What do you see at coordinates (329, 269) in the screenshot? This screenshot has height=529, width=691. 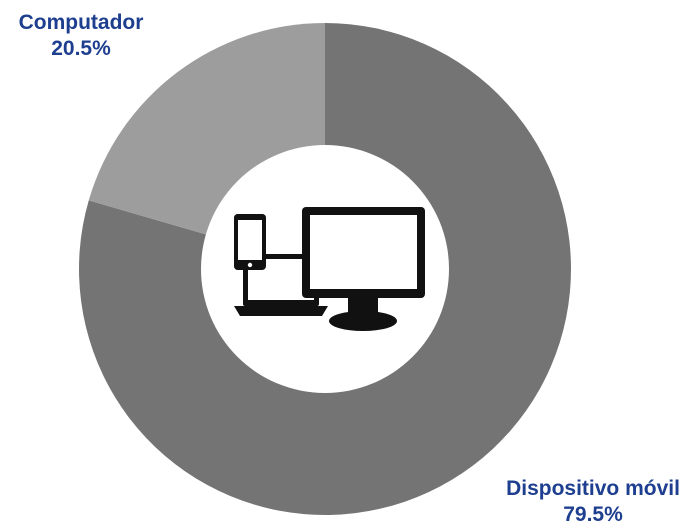 I see `devices-icon` at bounding box center [329, 269].